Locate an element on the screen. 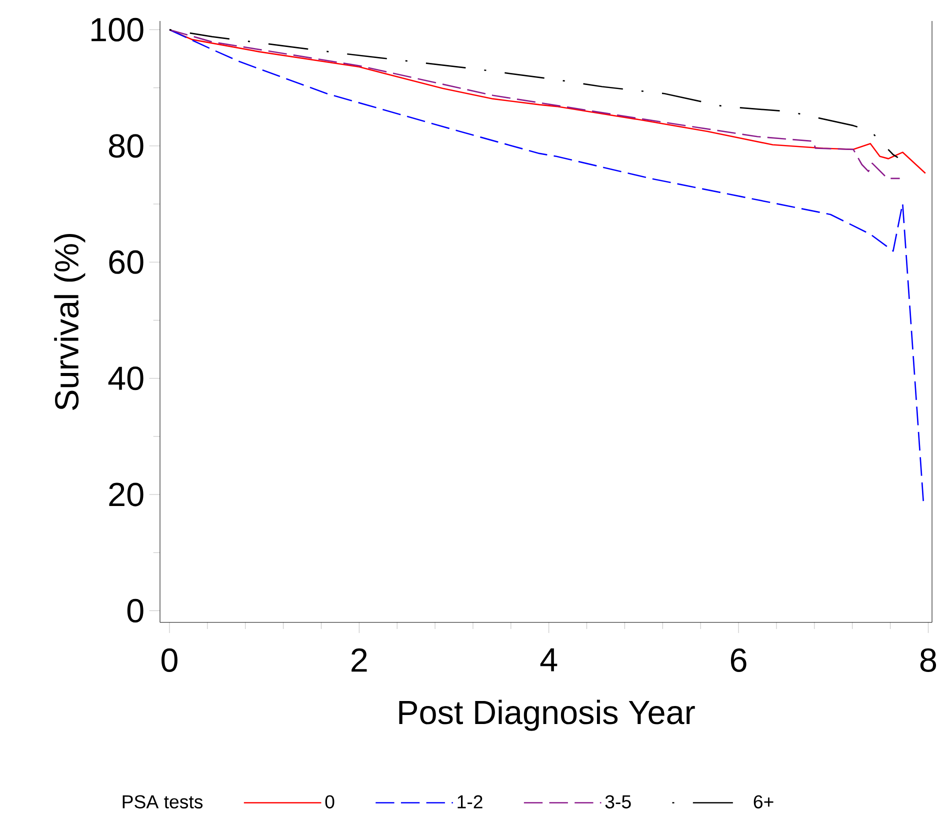 This screenshot has width=942, height=825. y-tick-label: 80 is located at coordinates (126, 146).